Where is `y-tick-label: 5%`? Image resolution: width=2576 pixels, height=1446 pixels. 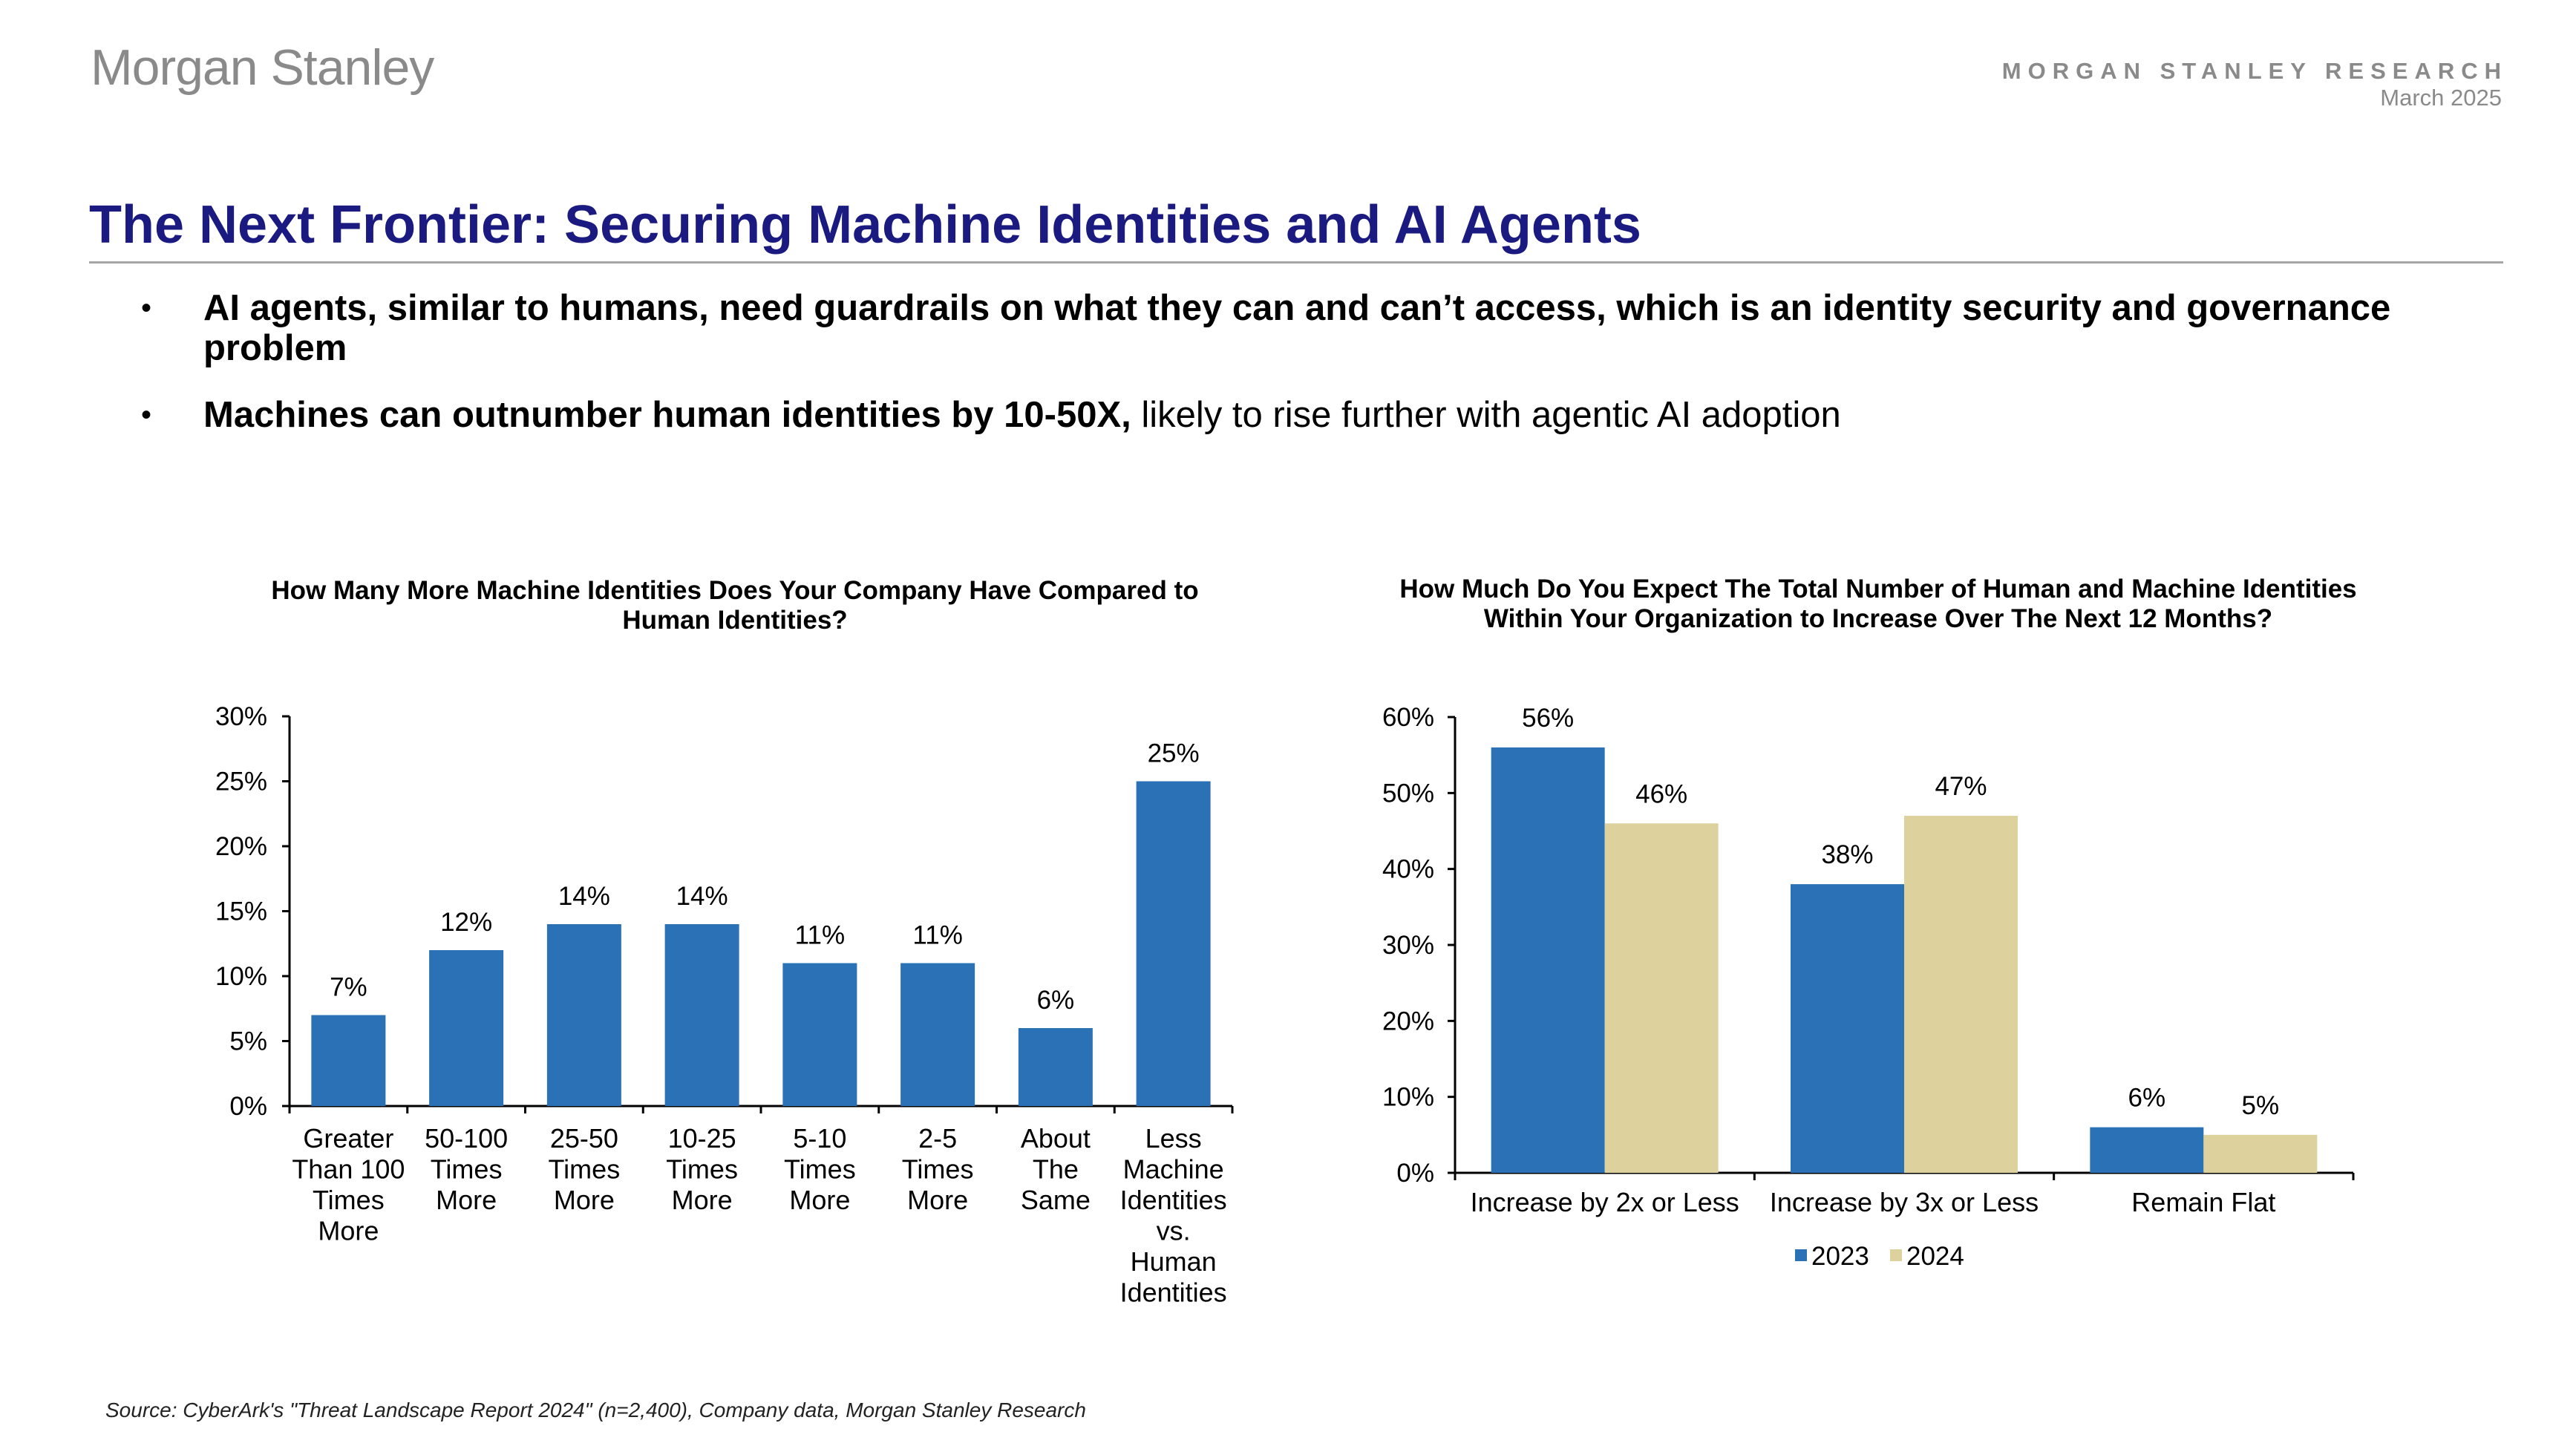 y-tick-label: 5% is located at coordinates (248, 1042).